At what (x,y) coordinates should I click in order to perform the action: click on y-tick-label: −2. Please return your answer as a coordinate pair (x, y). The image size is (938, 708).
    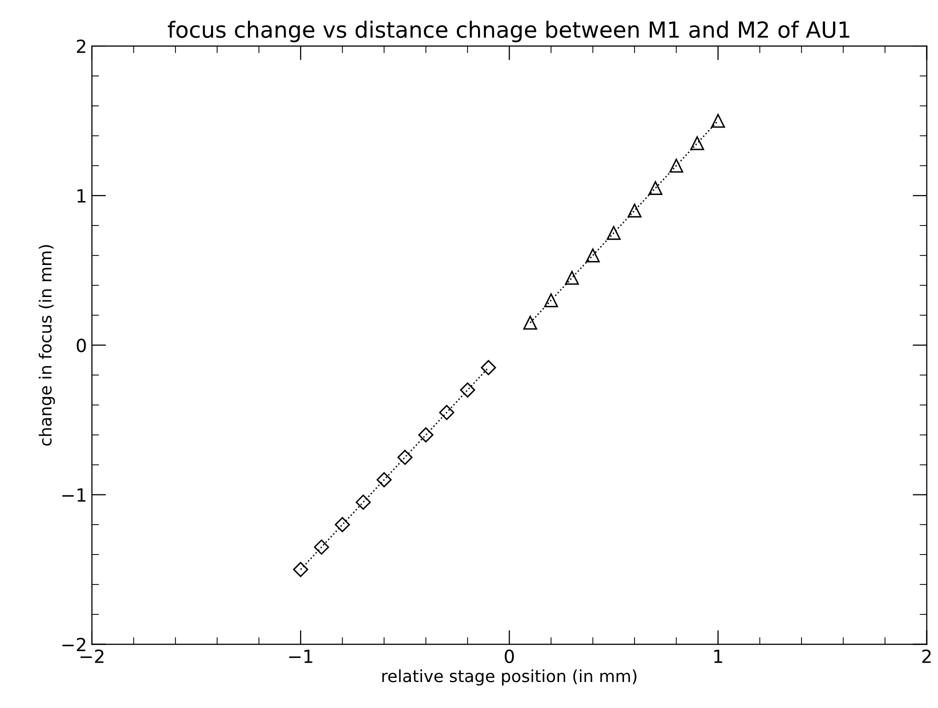
    Looking at the image, I should click on (74, 645).